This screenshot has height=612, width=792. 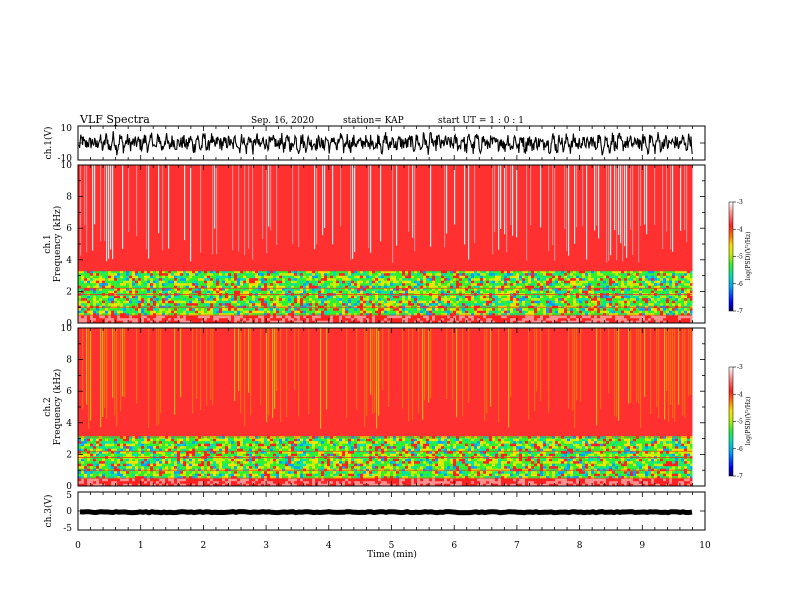 I want to click on spectrogram-empty, so click(x=698, y=244).